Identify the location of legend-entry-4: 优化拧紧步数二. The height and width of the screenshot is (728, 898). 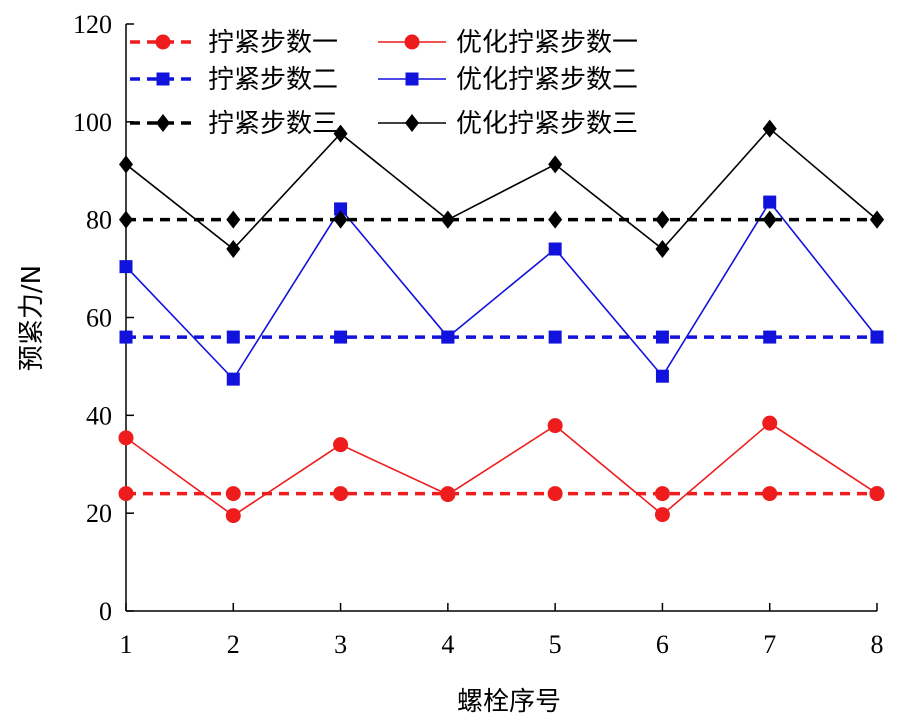
(508, 80).